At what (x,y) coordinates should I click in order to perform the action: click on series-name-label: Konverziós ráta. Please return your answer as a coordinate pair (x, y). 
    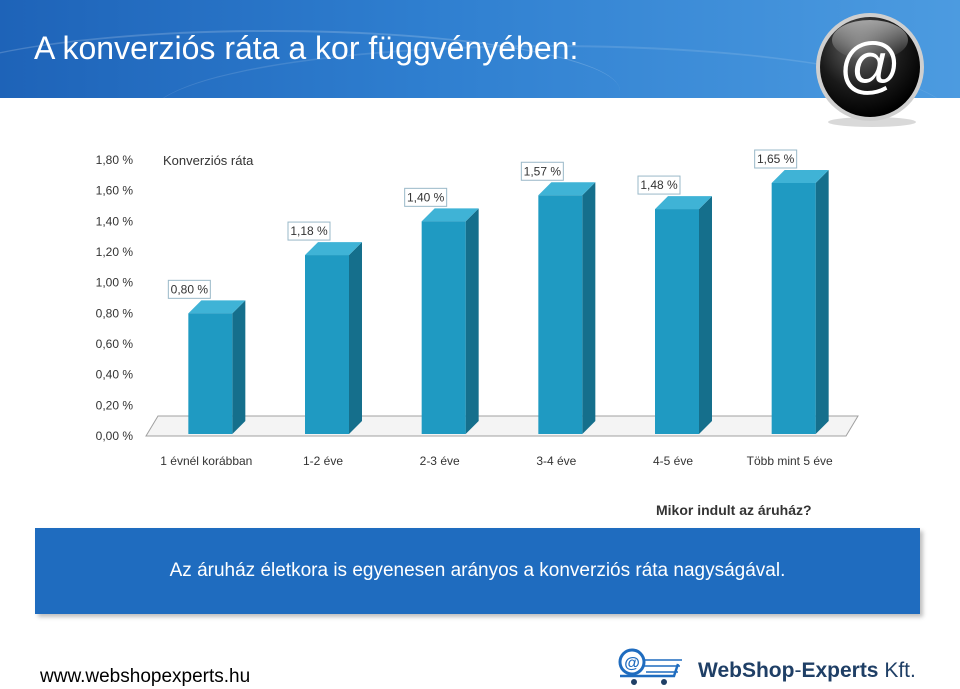
    Looking at the image, I should click on (208, 160).